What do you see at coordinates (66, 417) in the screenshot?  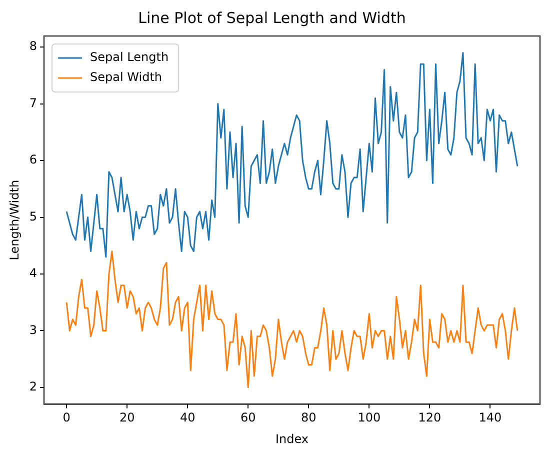 I see `x-tick-label: 0` at bounding box center [66, 417].